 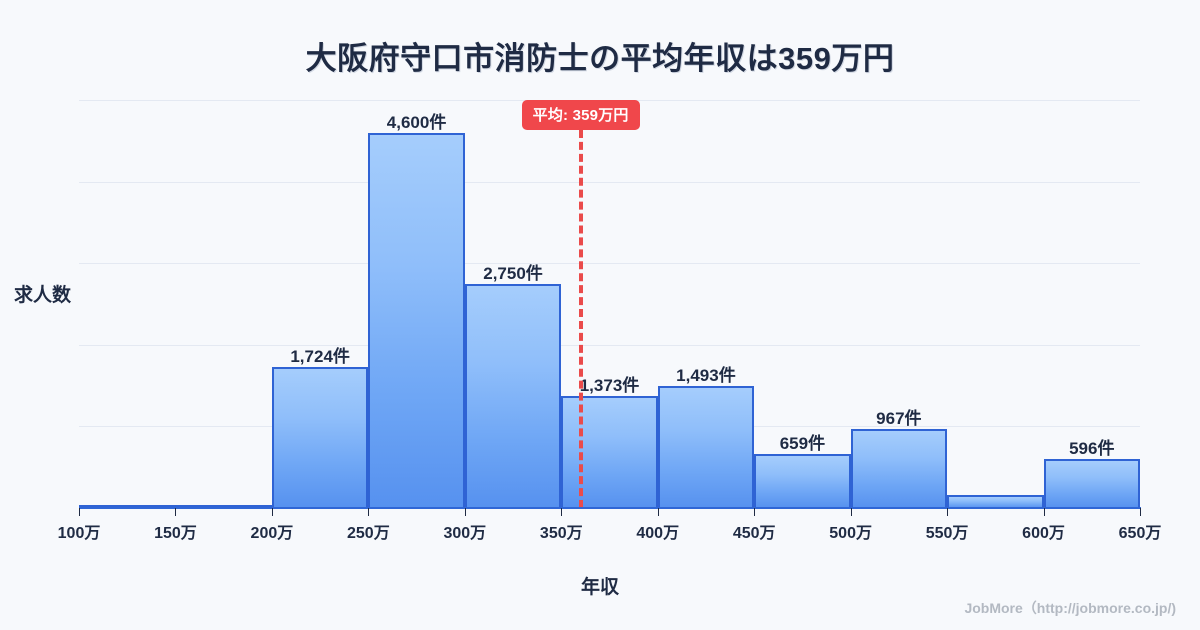 What do you see at coordinates (580, 115) in the screenshot?
I see `average-badge: 平均: 359万円` at bounding box center [580, 115].